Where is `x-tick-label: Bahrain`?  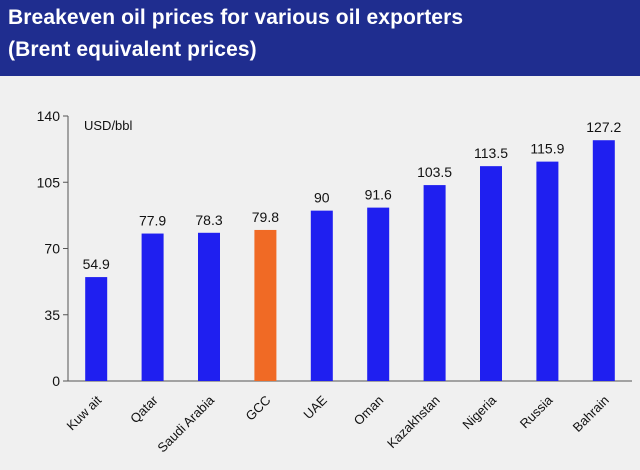
x-tick-label: Bahrain is located at coordinates (591, 414).